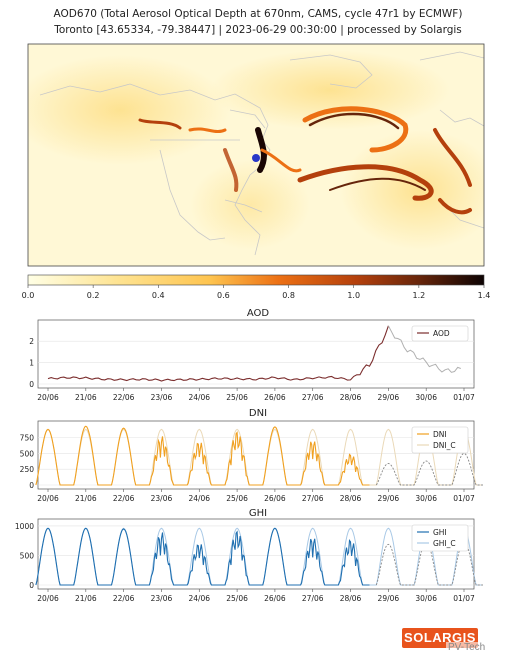 This screenshot has height=663, width=516. Describe the element at coordinates (467, 647) in the screenshot. I see `pv-tech-watermark: PV-Tech` at that location.